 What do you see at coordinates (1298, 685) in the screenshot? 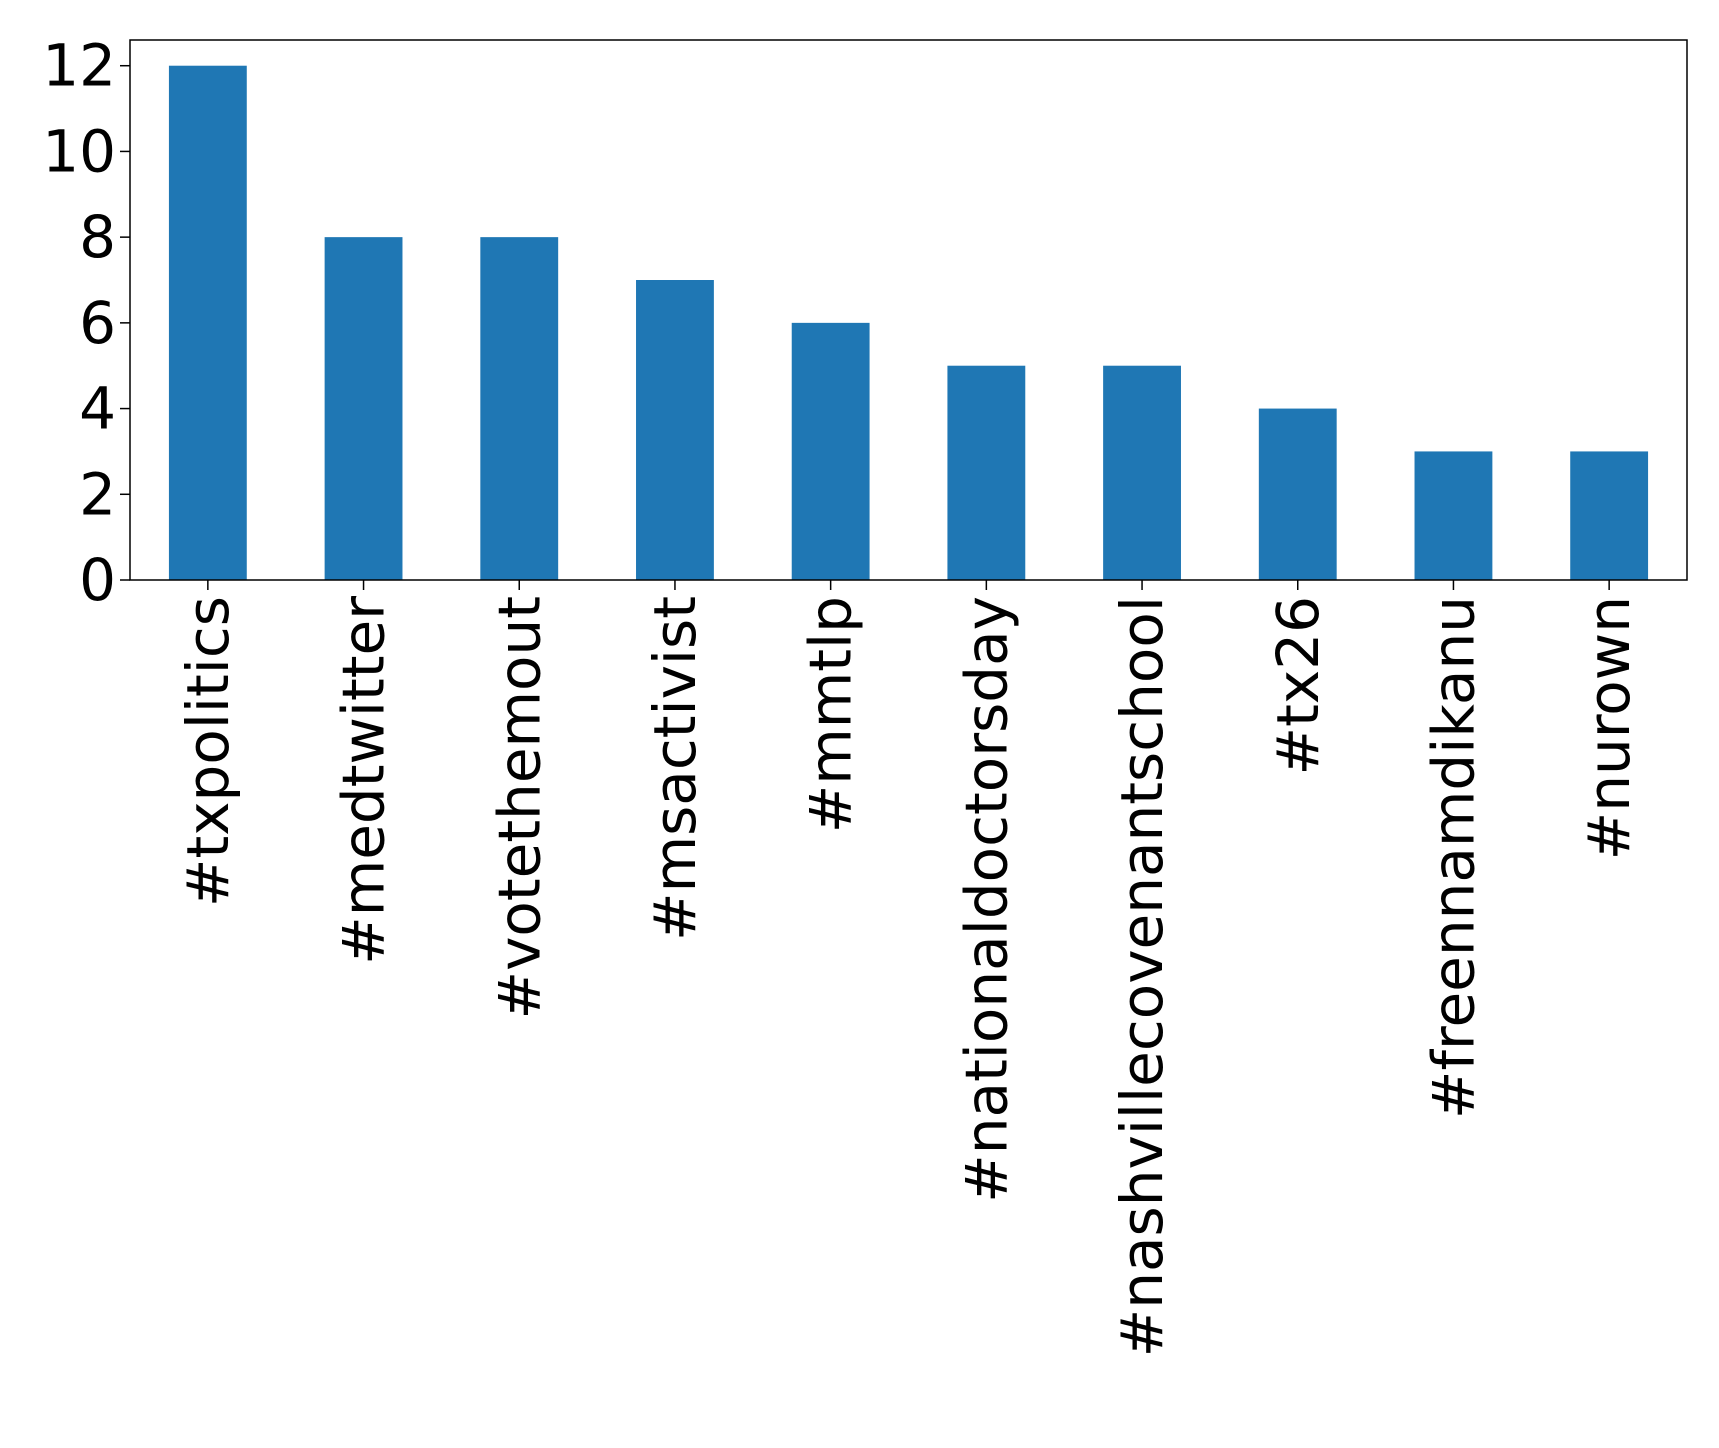
I see `x-tick-label: #tx26` at bounding box center [1298, 685].